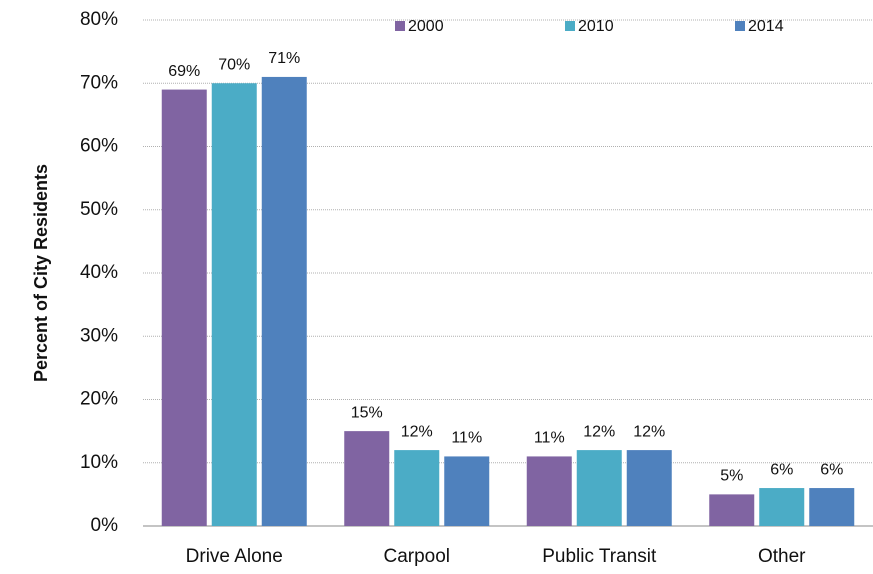 Image resolution: width=873 pixels, height=574 pixels. Describe the element at coordinates (599, 556) in the screenshot. I see `x-tick-label: Public Transit` at that location.